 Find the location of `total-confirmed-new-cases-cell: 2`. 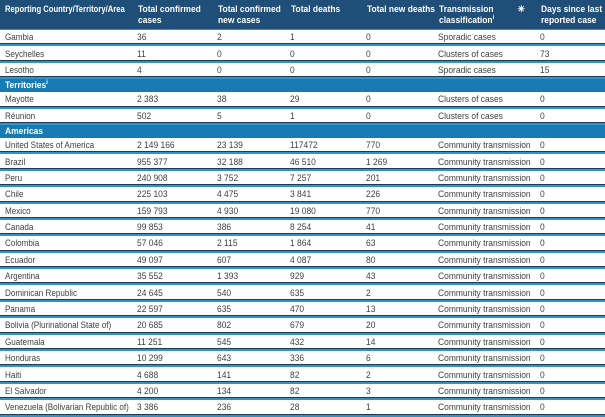

total-confirmed-new-cases-cell: 2 is located at coordinates (249, 38).